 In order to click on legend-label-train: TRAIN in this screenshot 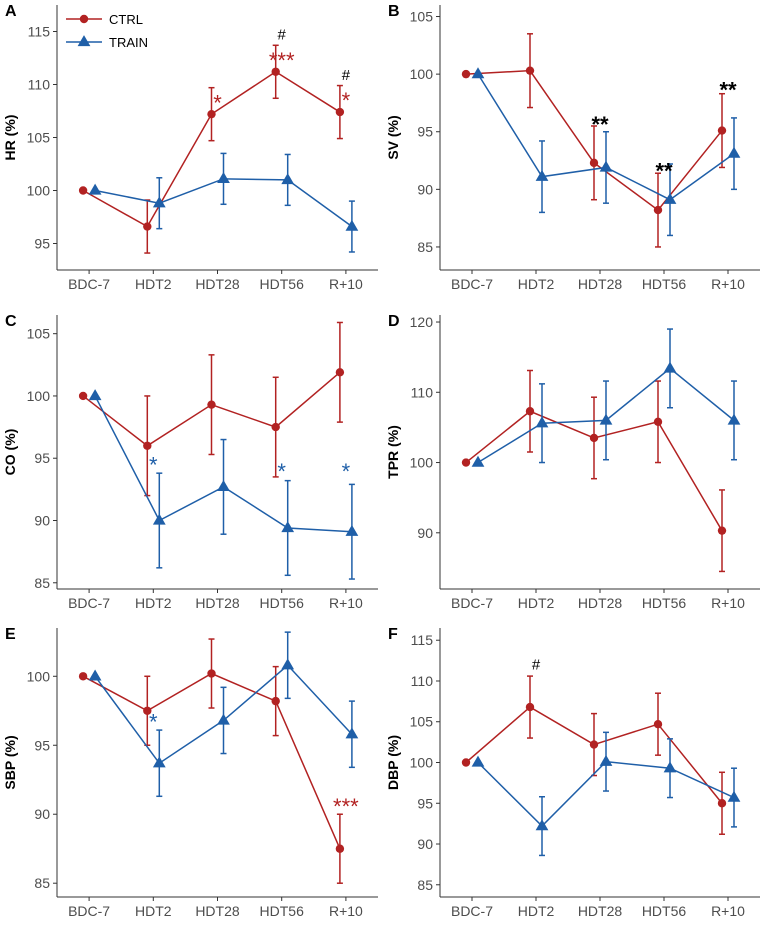, I will do `click(128, 42)`.